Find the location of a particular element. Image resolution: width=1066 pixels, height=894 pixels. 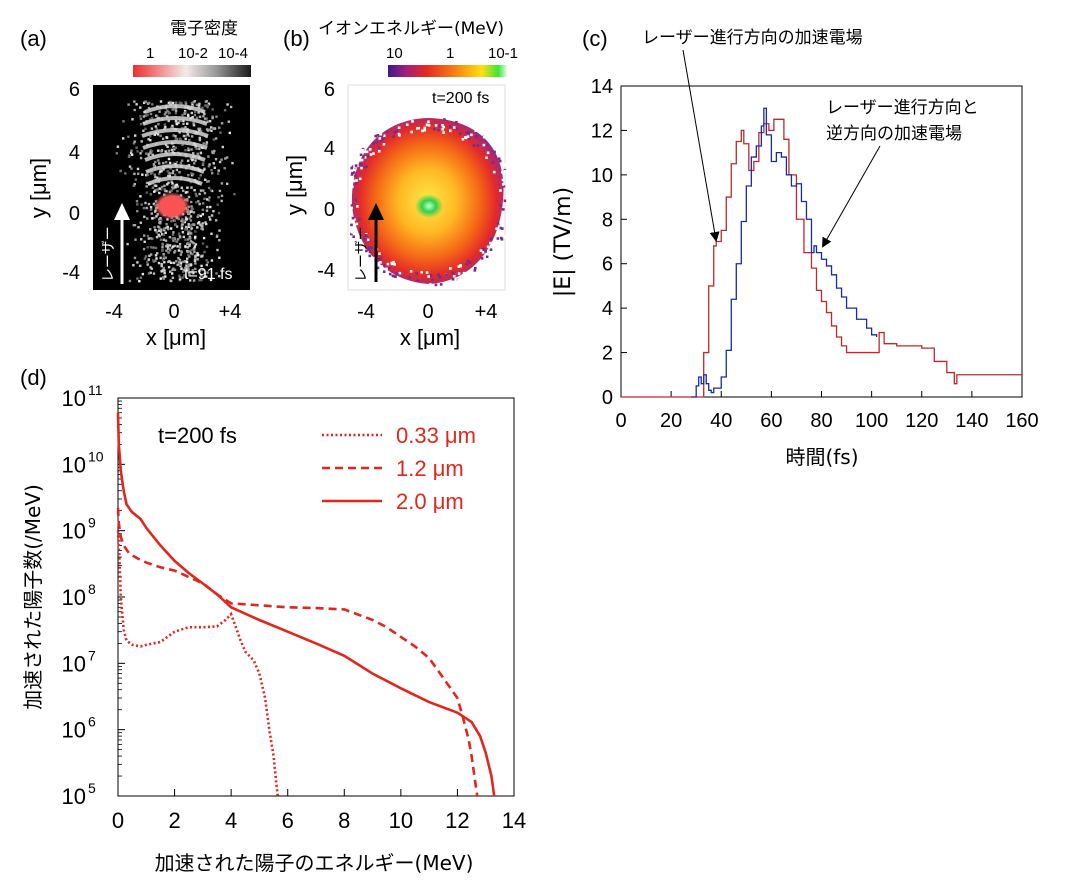

panel-c-annotation-backward: 逆方向の加速電場 is located at coordinates (894, 134).